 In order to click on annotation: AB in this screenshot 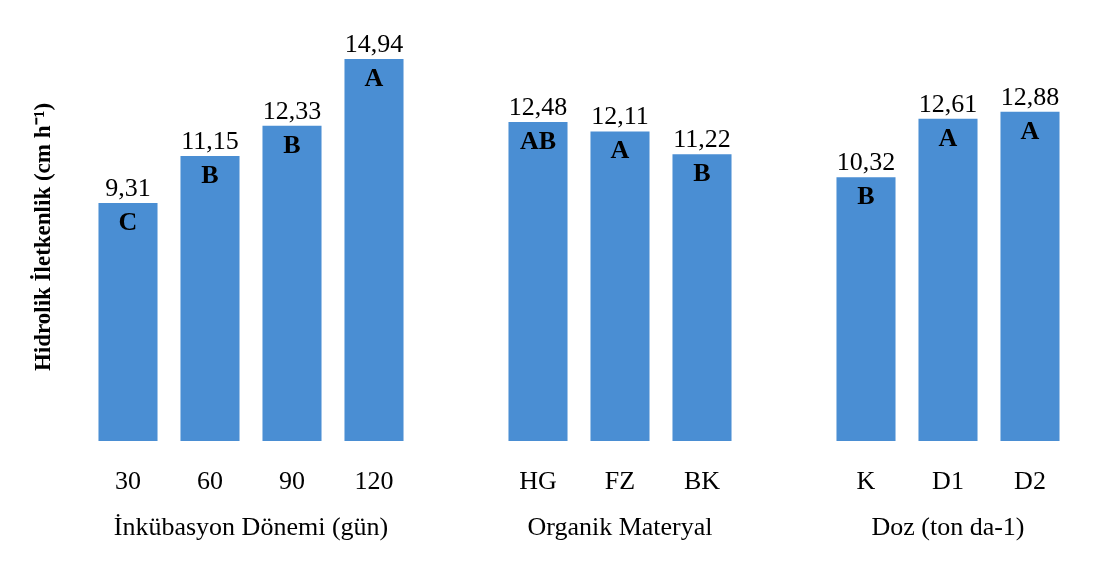, I will do `click(538, 140)`.